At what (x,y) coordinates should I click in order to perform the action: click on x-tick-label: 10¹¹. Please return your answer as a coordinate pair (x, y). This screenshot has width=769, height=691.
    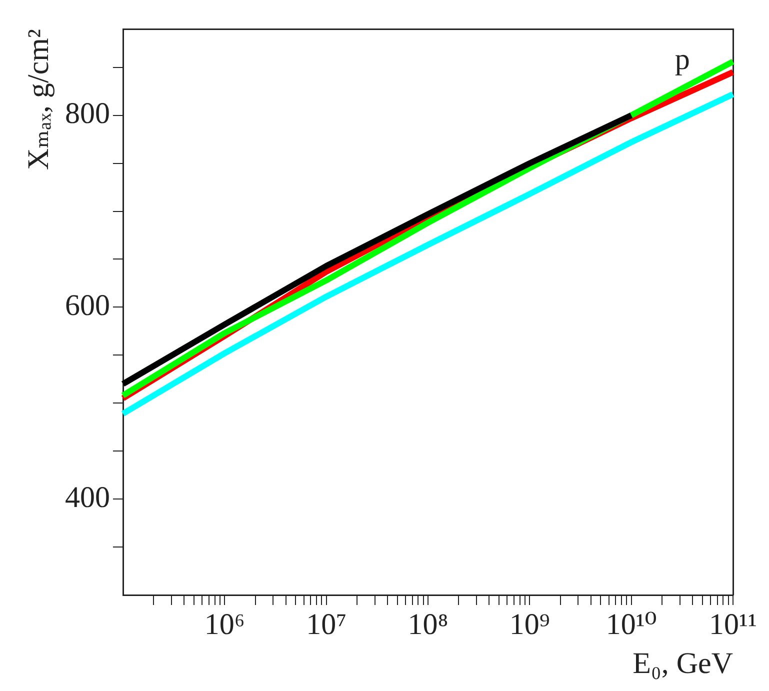
    Looking at the image, I should click on (733, 624).